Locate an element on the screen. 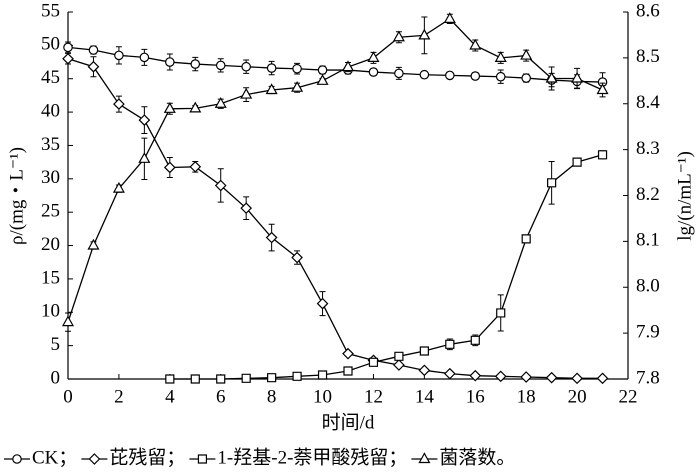 The width and height of the screenshot is (700, 472). legend-label: 1-羟基-2-萘甲酸残留； is located at coordinates (312, 457).